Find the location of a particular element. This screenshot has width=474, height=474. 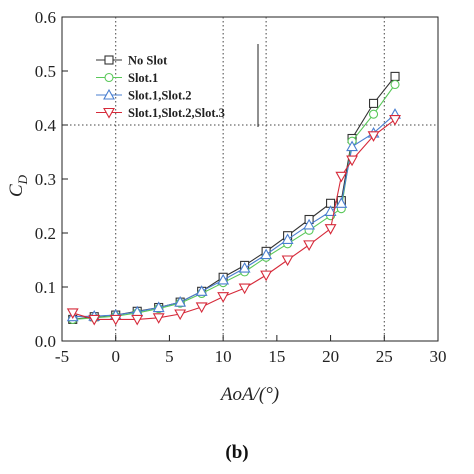

legend-label: Slot.1 is located at coordinates (143, 78).